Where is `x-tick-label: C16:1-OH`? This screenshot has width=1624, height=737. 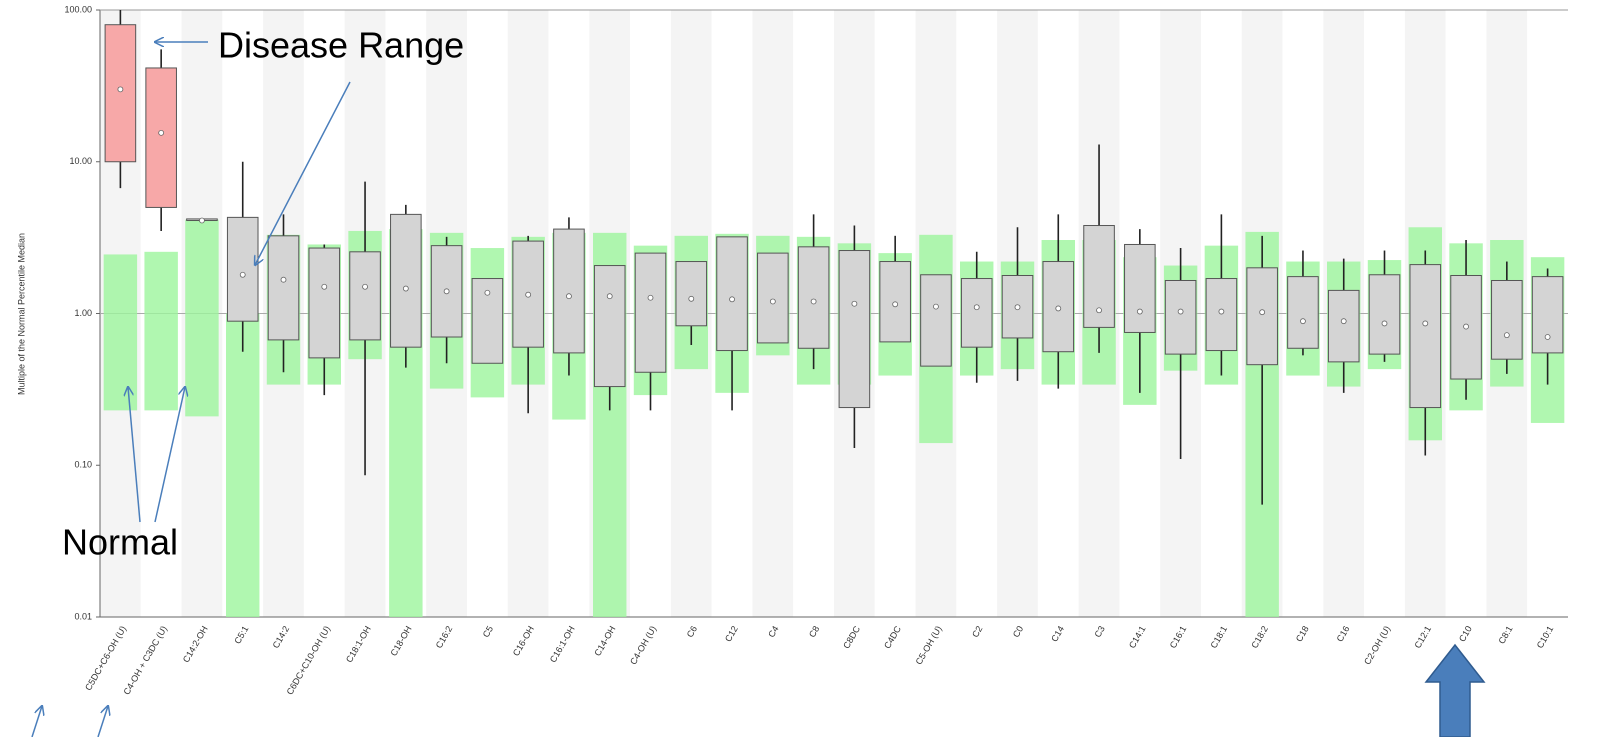 x-tick-label: C16:1-OH is located at coordinates (562, 644).